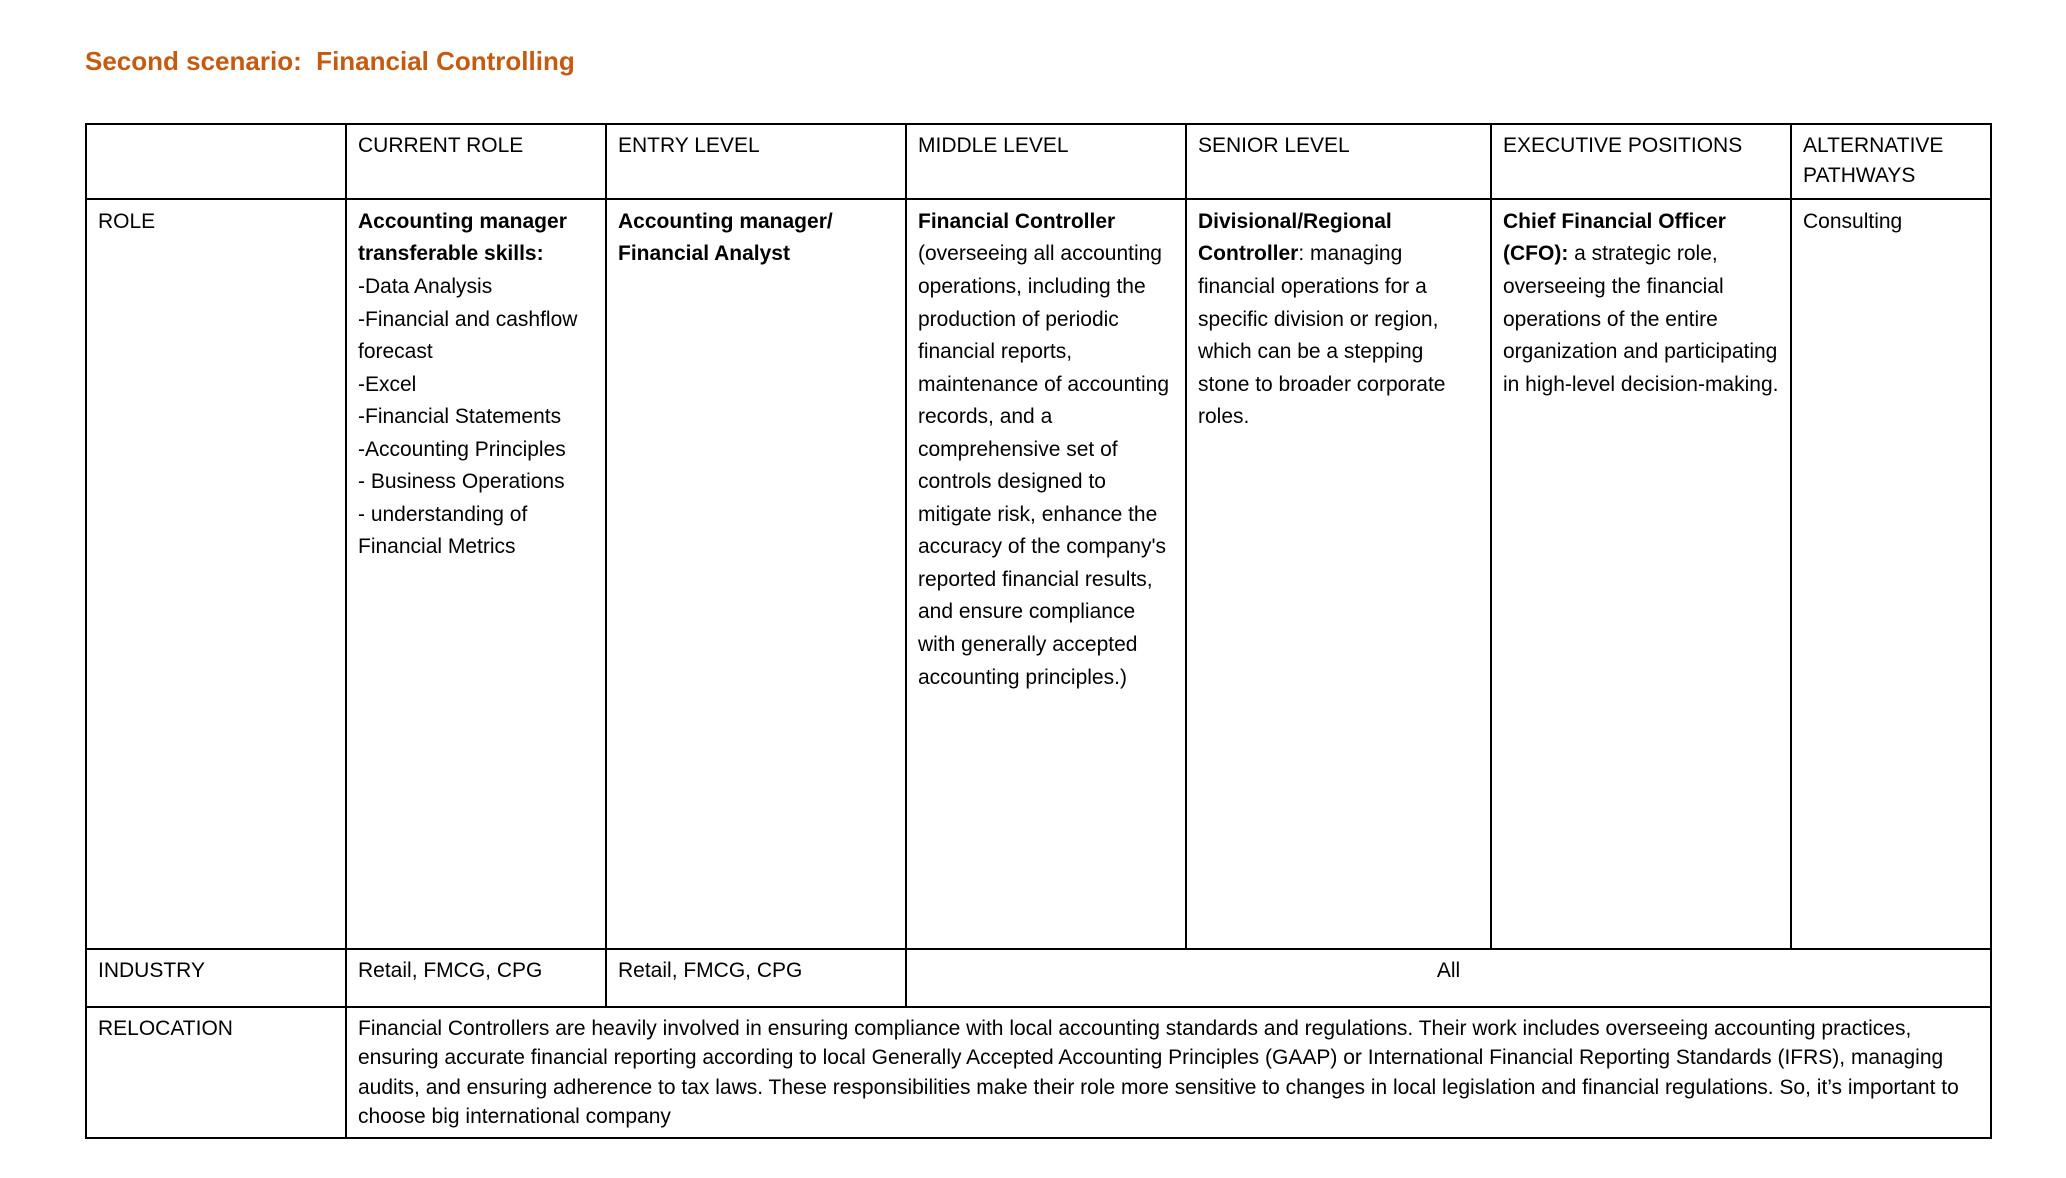 The height and width of the screenshot is (1178, 2066). I want to click on senior-level-heading: Divisional/Regional Controller, so click(1295, 237).